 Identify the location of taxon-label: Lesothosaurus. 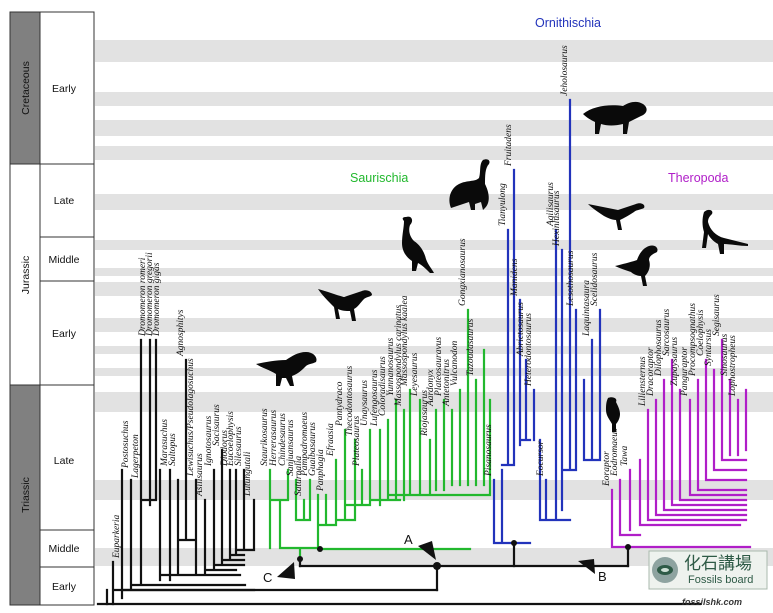
(571, 278).